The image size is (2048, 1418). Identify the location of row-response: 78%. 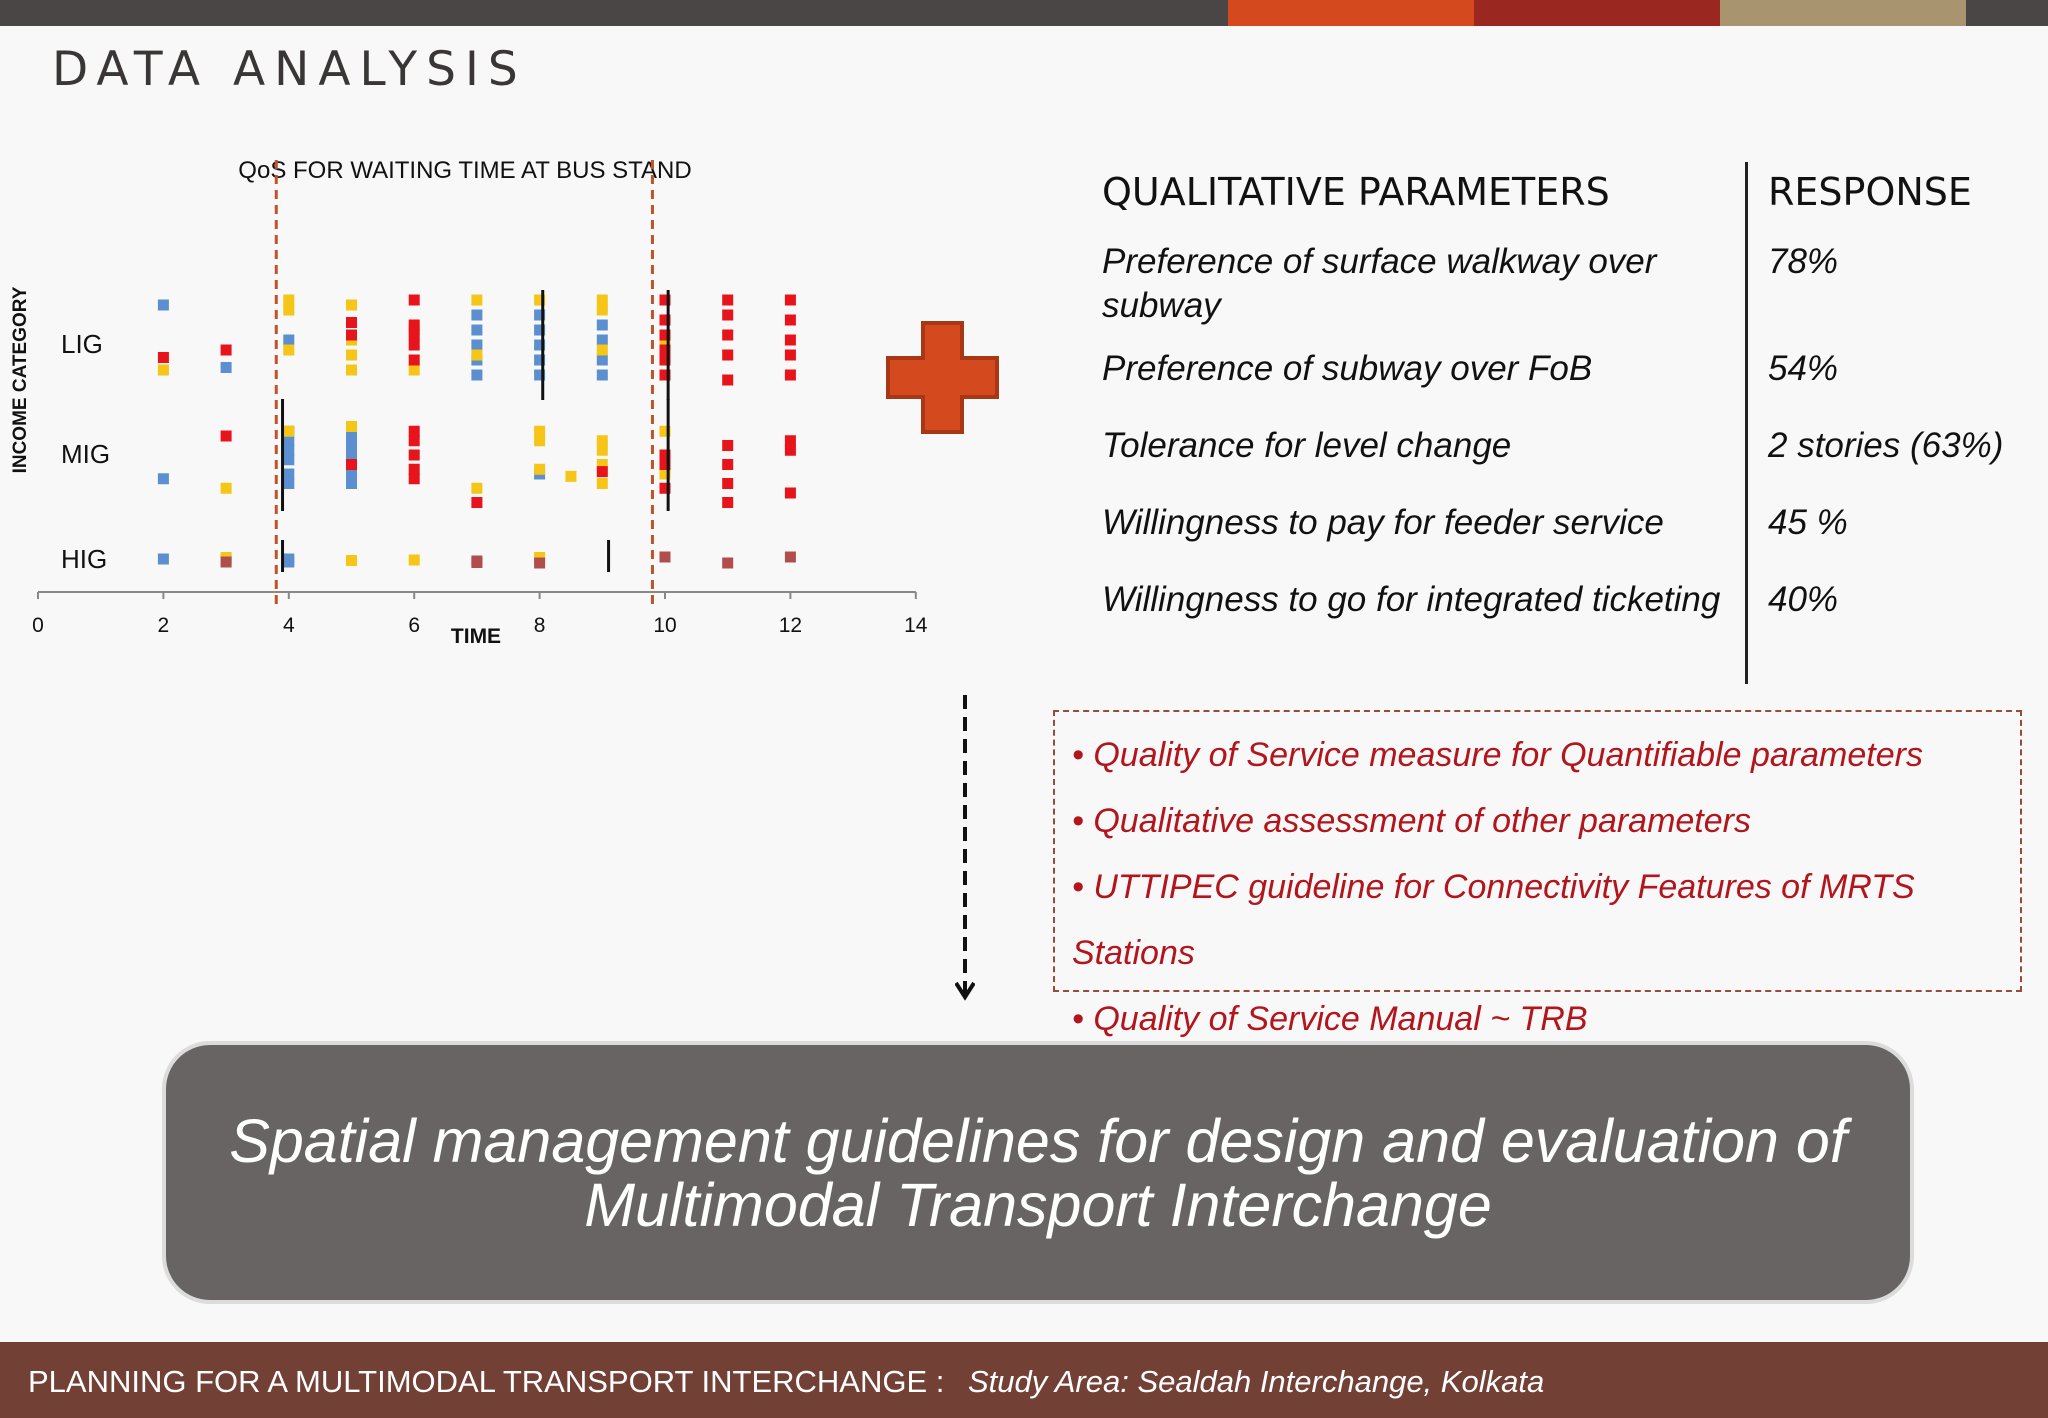
(1803, 261).